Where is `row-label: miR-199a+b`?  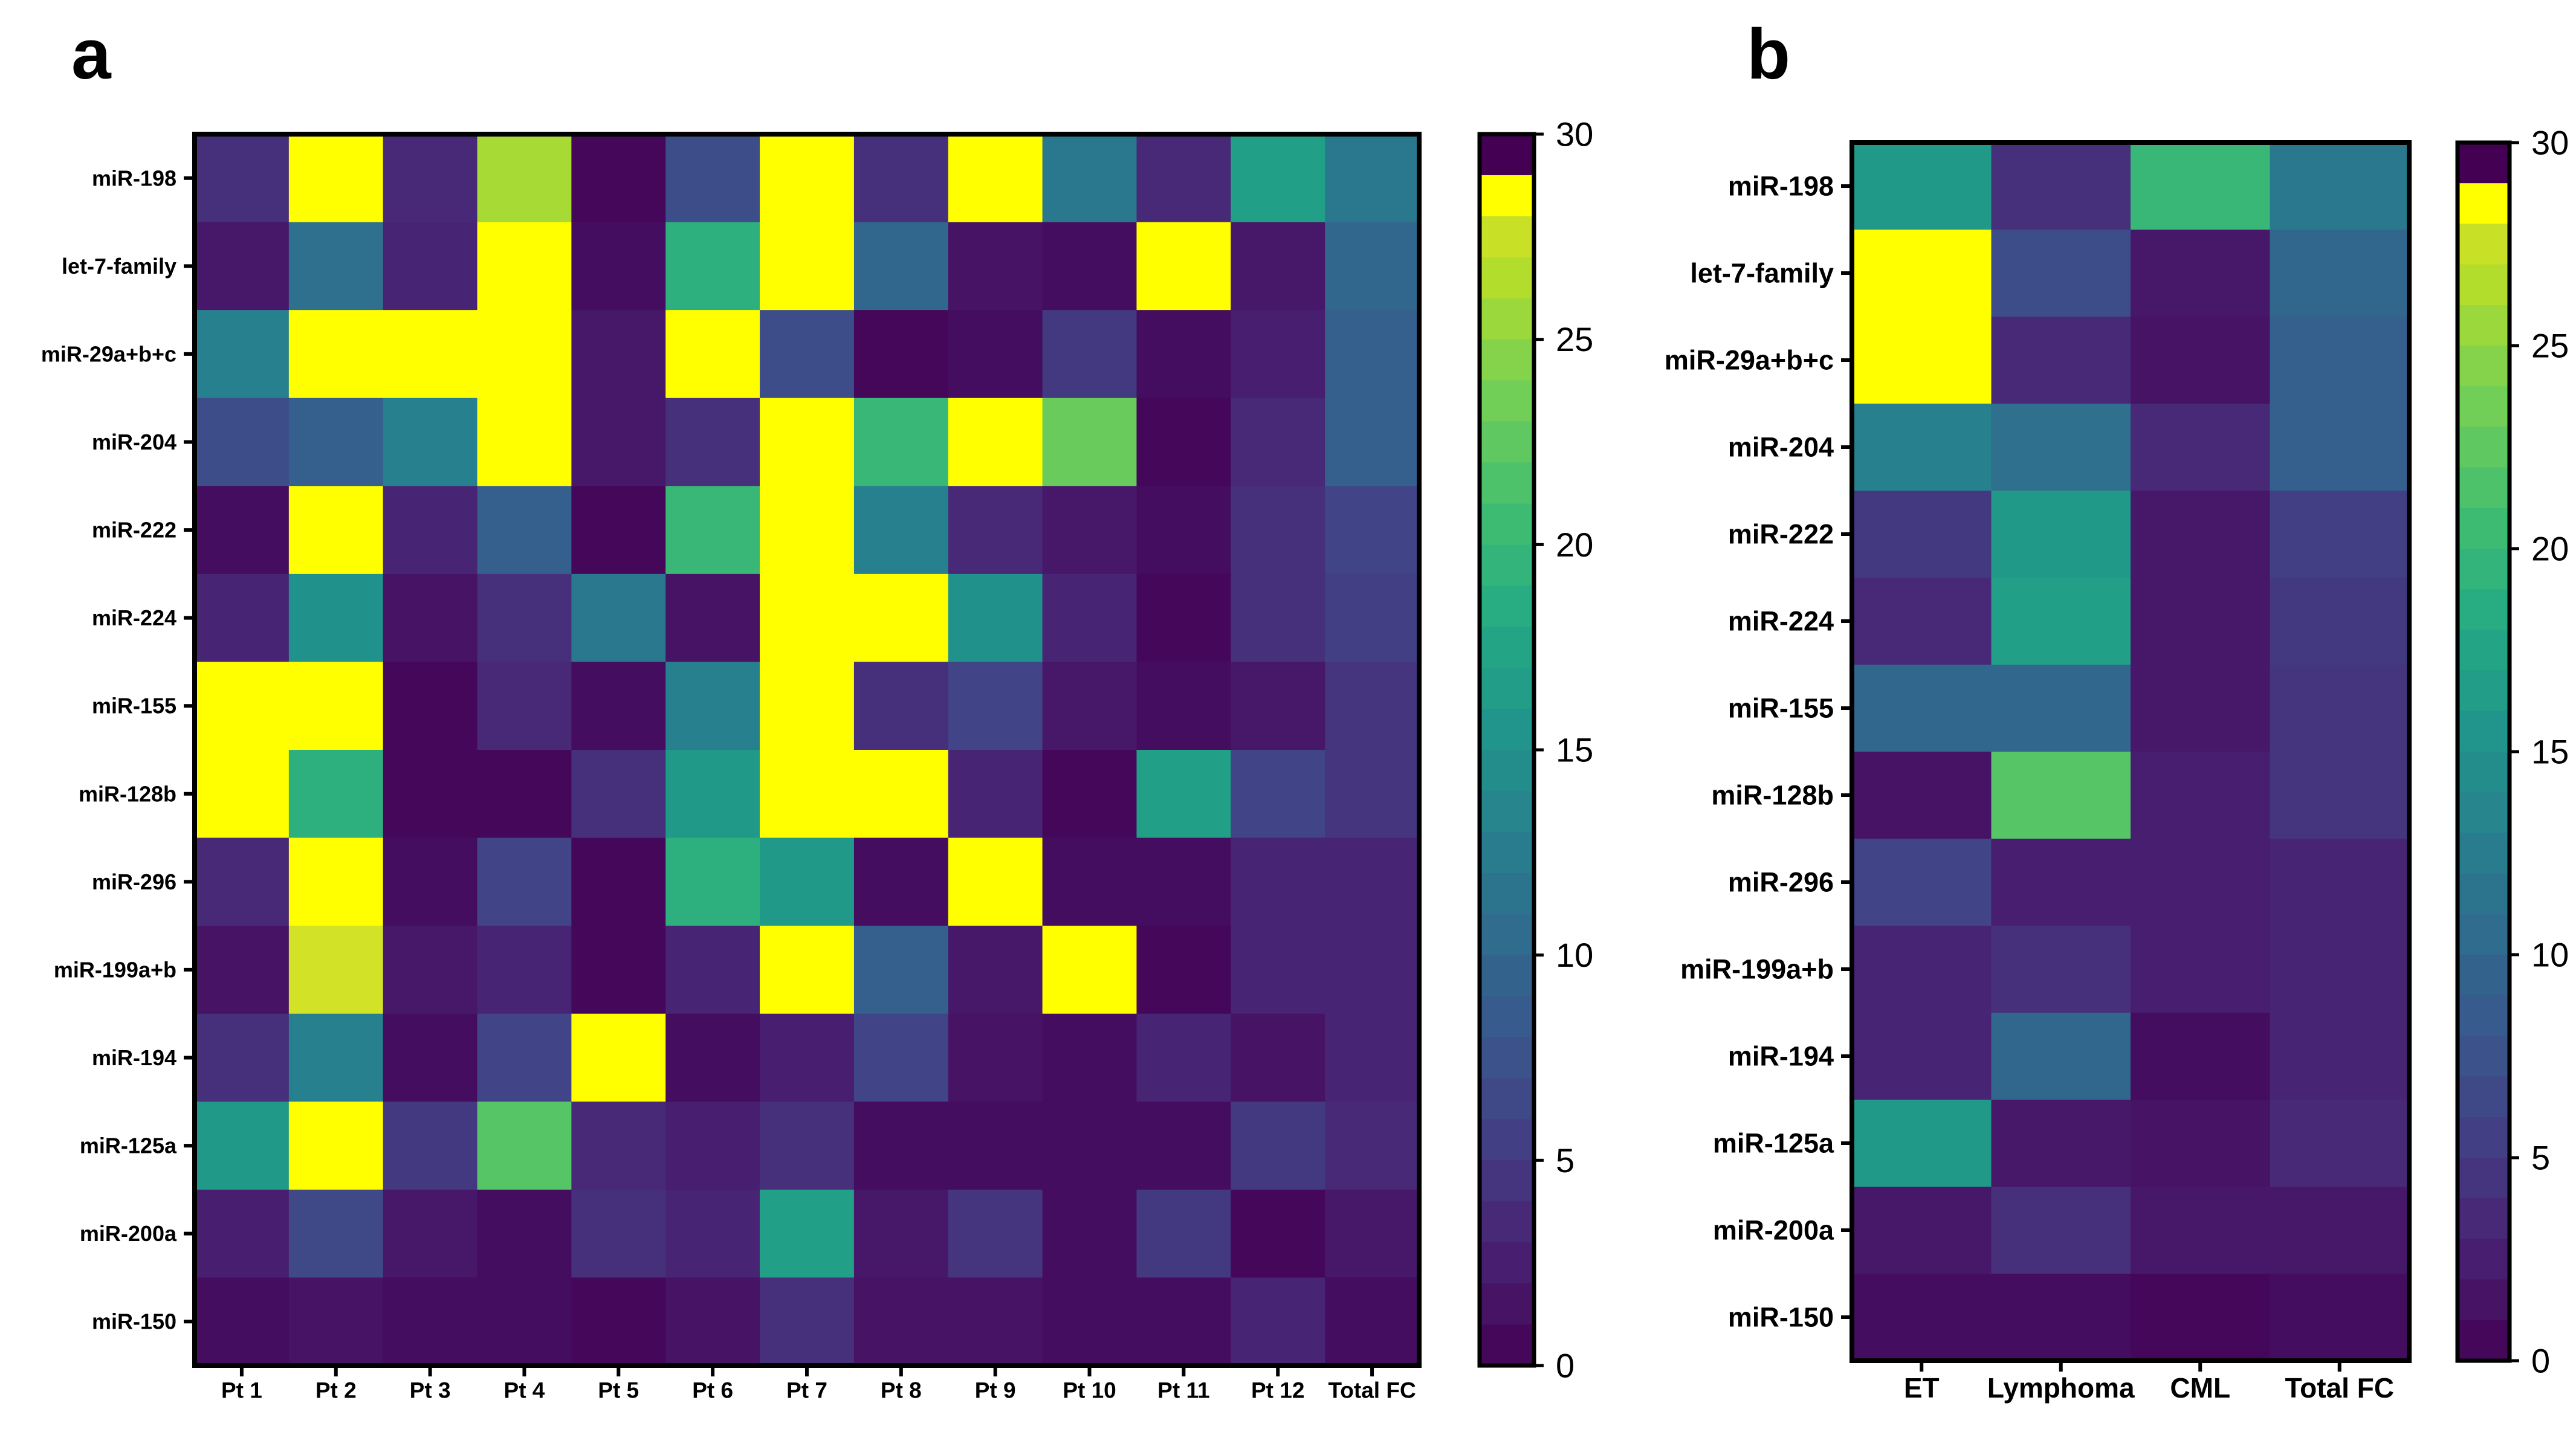
row-label: miR-199a+b is located at coordinates (1757, 969).